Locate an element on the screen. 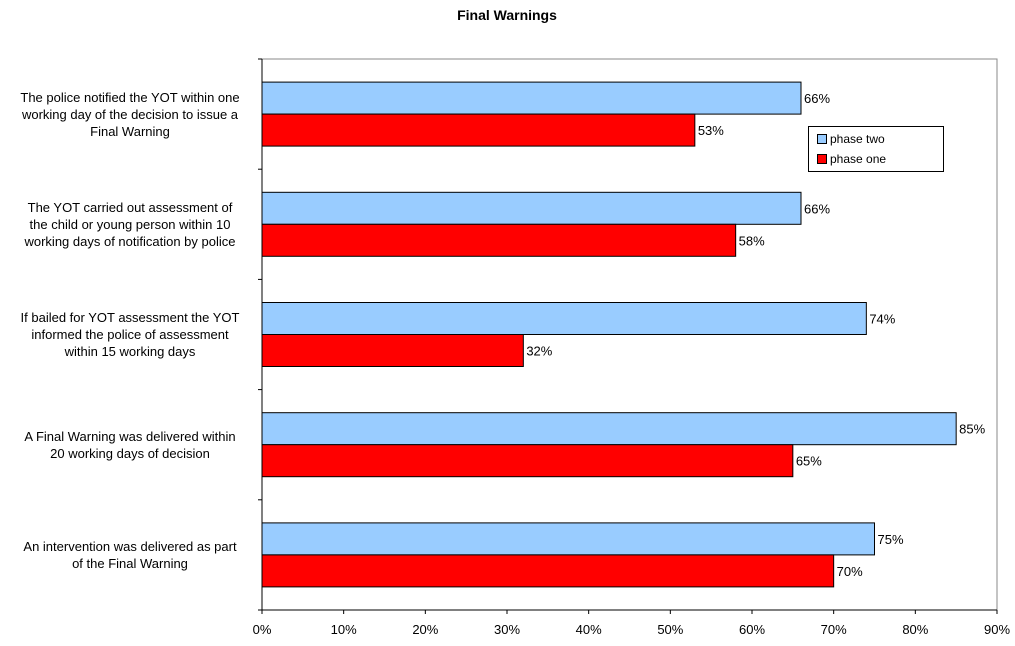  x-tick-label: 70% is located at coordinates (834, 629).